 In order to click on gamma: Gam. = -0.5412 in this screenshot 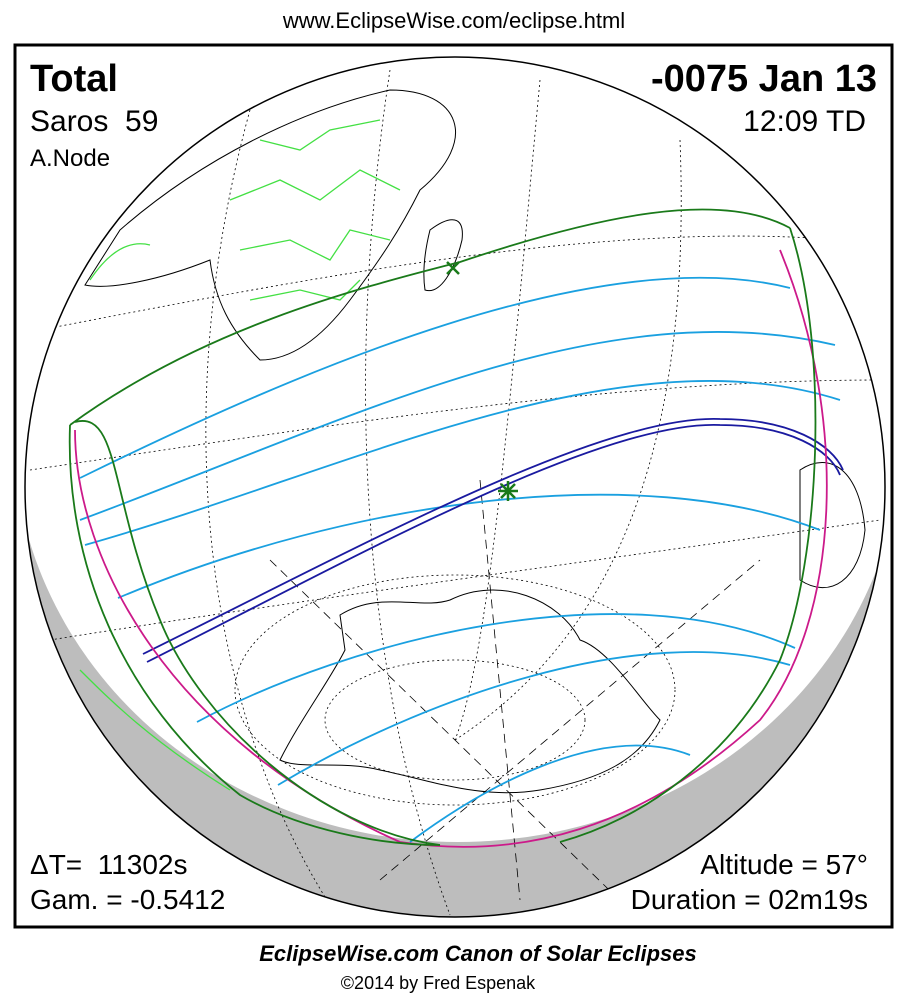, I will do `click(127, 899)`.